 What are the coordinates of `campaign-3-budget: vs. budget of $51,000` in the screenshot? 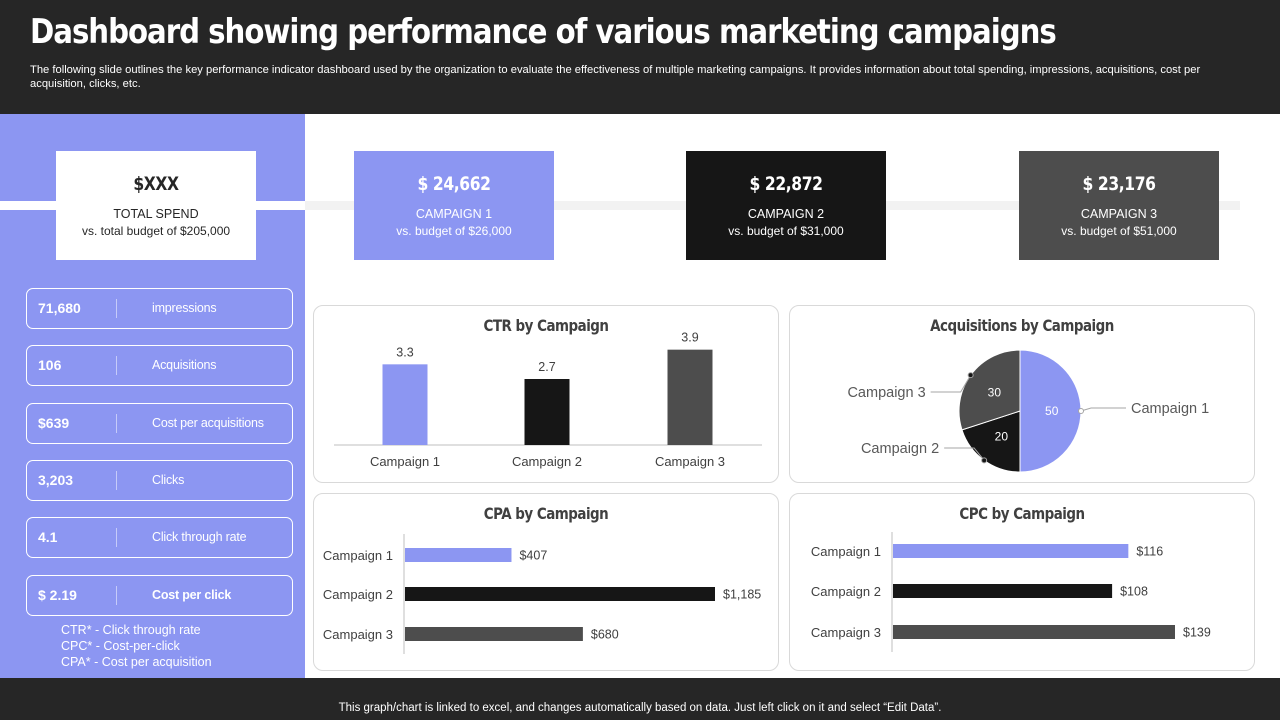 It's located at (1119, 231).